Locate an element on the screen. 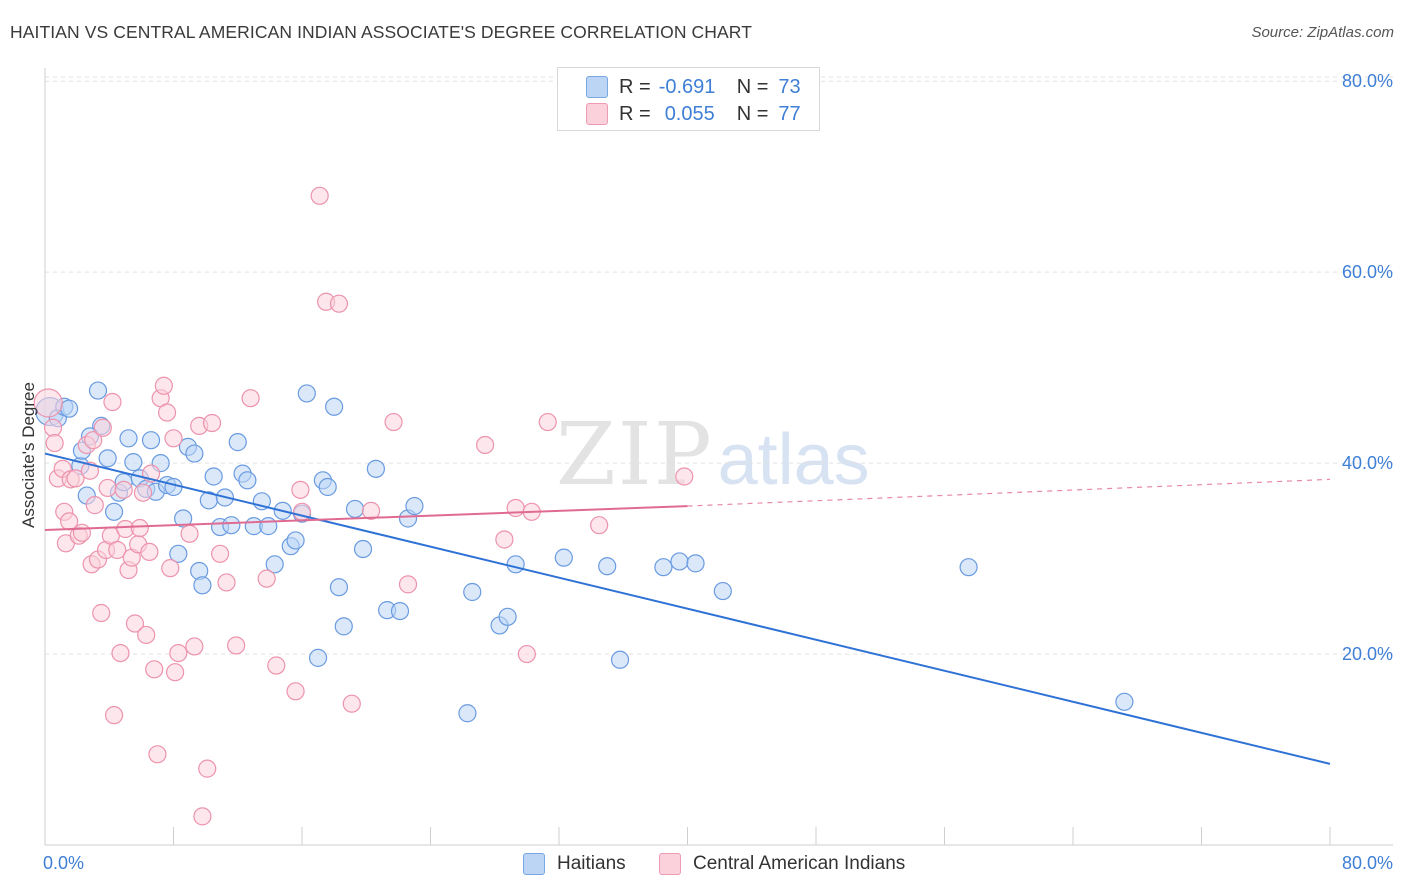 The height and width of the screenshot is (892, 1406). bottom-legend-haitians: Haitians is located at coordinates (574, 864).